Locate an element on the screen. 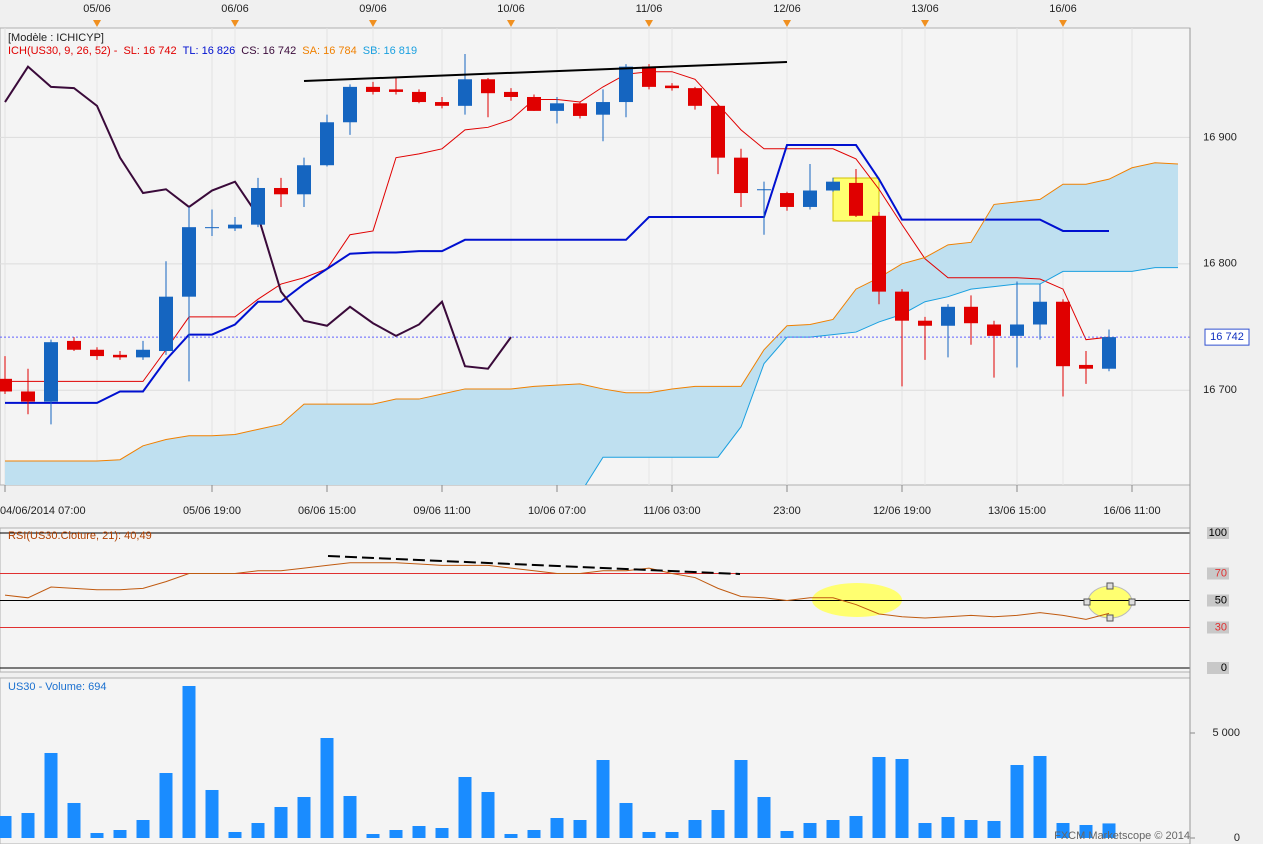 This screenshot has height=844, width=1263. x-tick-label: 04/06/2014 07:00 is located at coordinates (43, 511).